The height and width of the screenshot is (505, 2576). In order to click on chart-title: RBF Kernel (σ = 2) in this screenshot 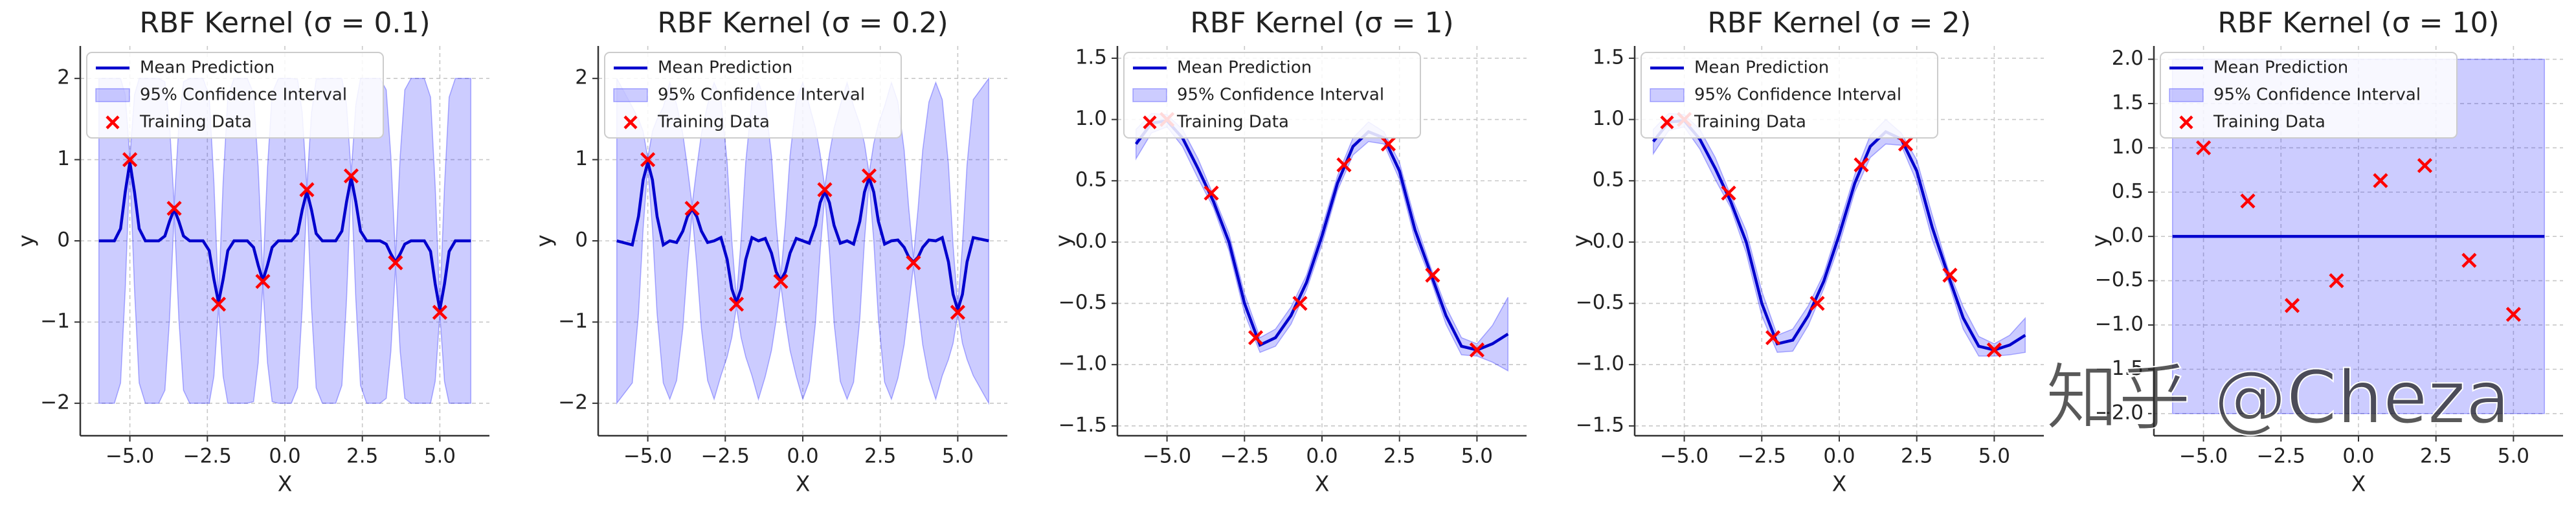, I will do `click(1839, 23)`.